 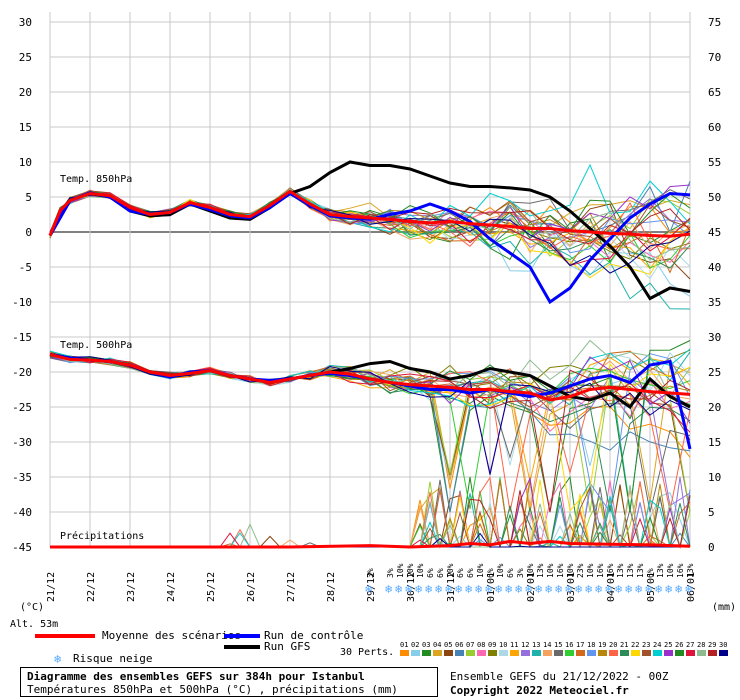 I want to click on left-tick-label: 5, so click(x=28, y=197).